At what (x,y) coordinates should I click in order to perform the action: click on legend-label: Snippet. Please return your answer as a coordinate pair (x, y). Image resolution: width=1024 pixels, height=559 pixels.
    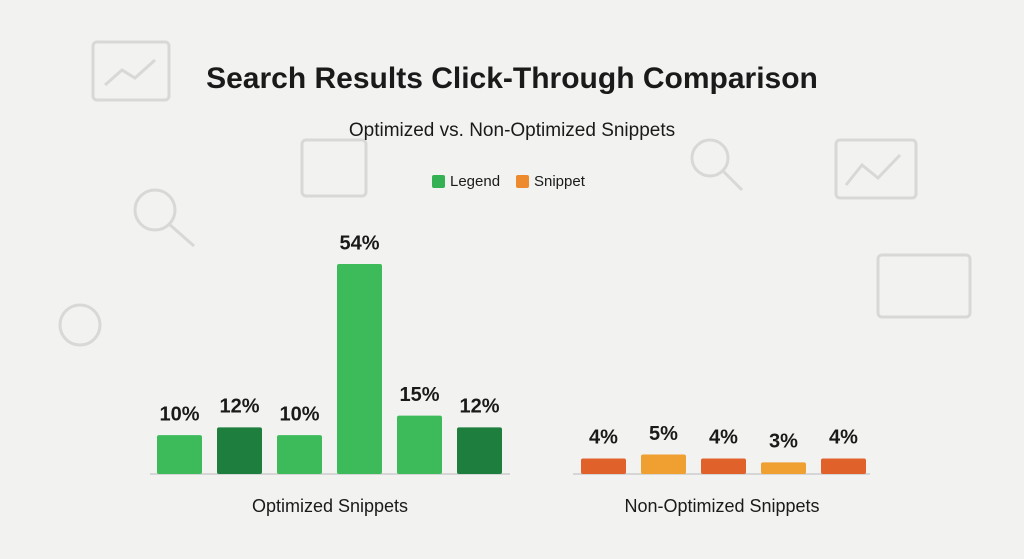
    Looking at the image, I should click on (560, 181).